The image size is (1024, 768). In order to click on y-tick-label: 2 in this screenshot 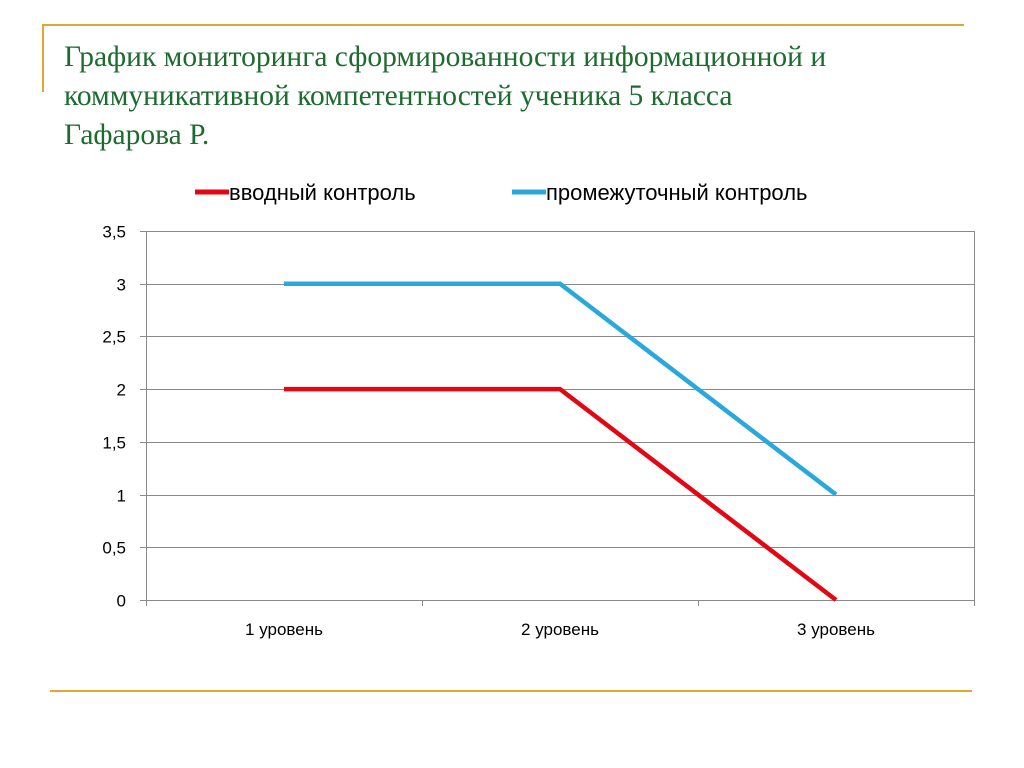, I will do `click(121, 390)`.